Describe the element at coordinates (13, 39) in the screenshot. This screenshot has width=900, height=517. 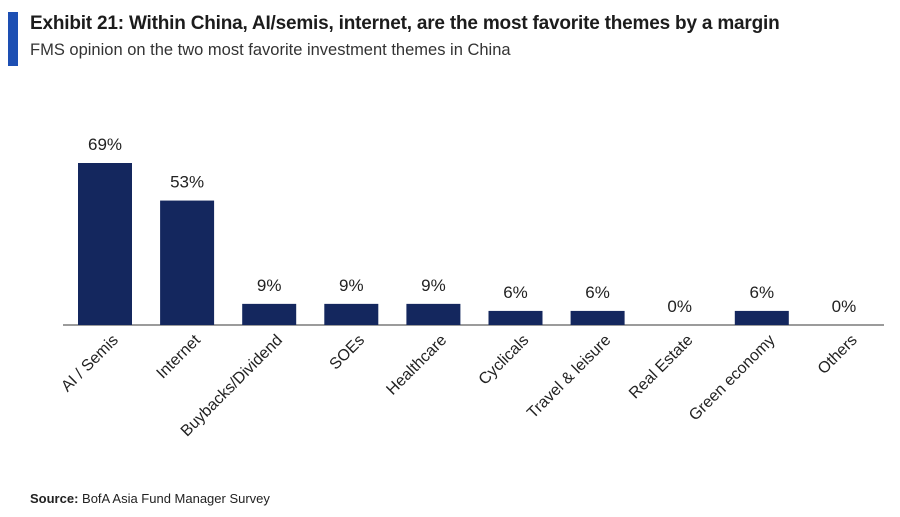
I see `title-accent-bar` at that location.